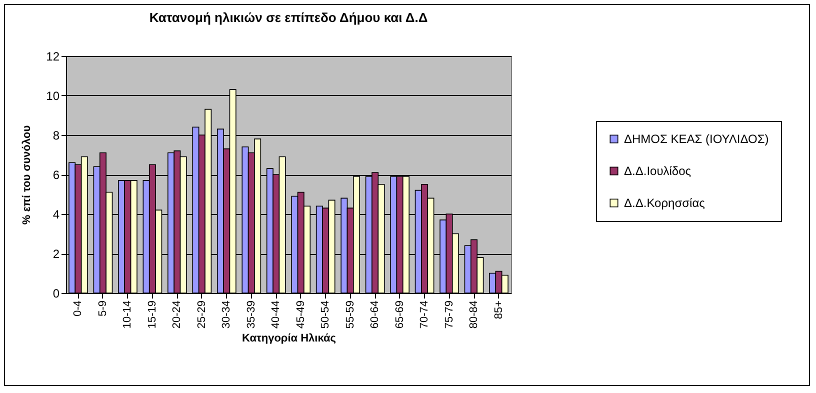 The height and width of the screenshot is (393, 816). What do you see at coordinates (474, 314) in the screenshot?
I see `x-tick-label: 80-84` at bounding box center [474, 314].